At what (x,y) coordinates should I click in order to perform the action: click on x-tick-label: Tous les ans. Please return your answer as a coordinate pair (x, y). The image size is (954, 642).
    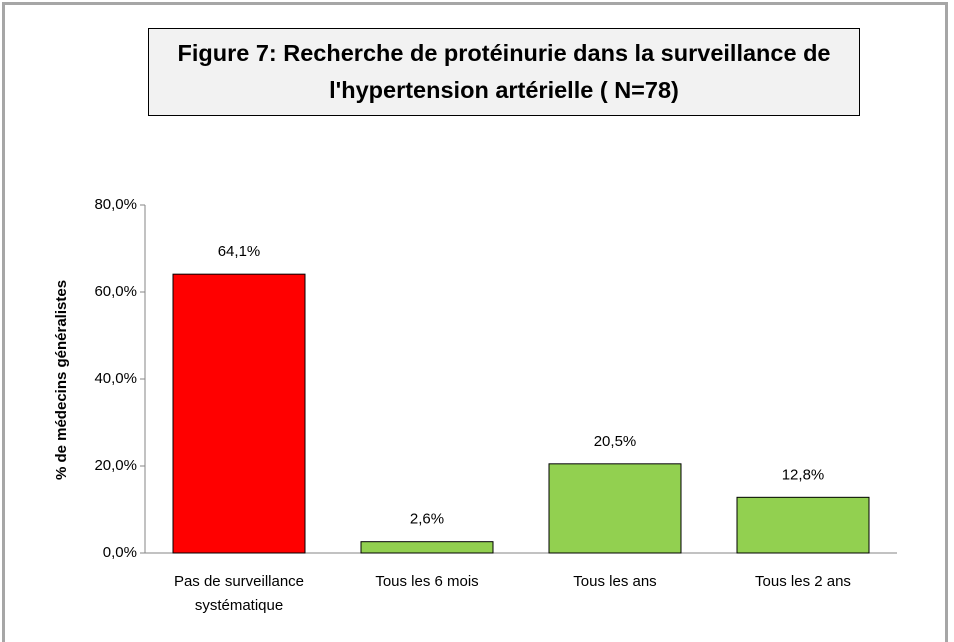
    Looking at the image, I should click on (615, 581).